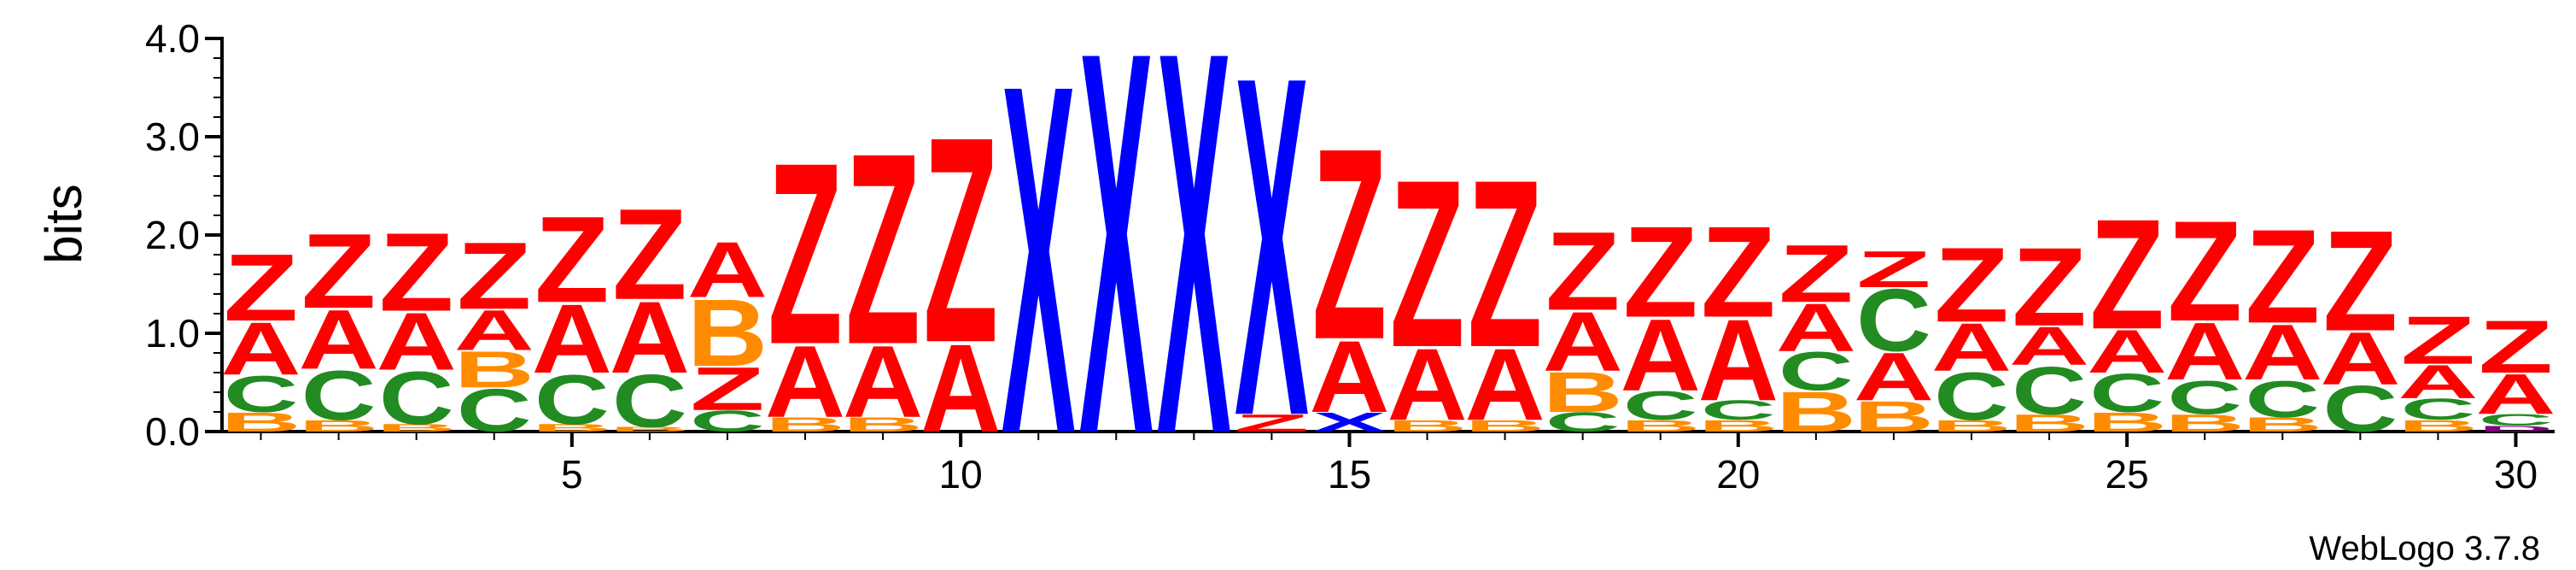 Image resolution: width=2576 pixels, height=570 pixels. I want to click on letter-A-pos-26: A, so click(2204, 352).